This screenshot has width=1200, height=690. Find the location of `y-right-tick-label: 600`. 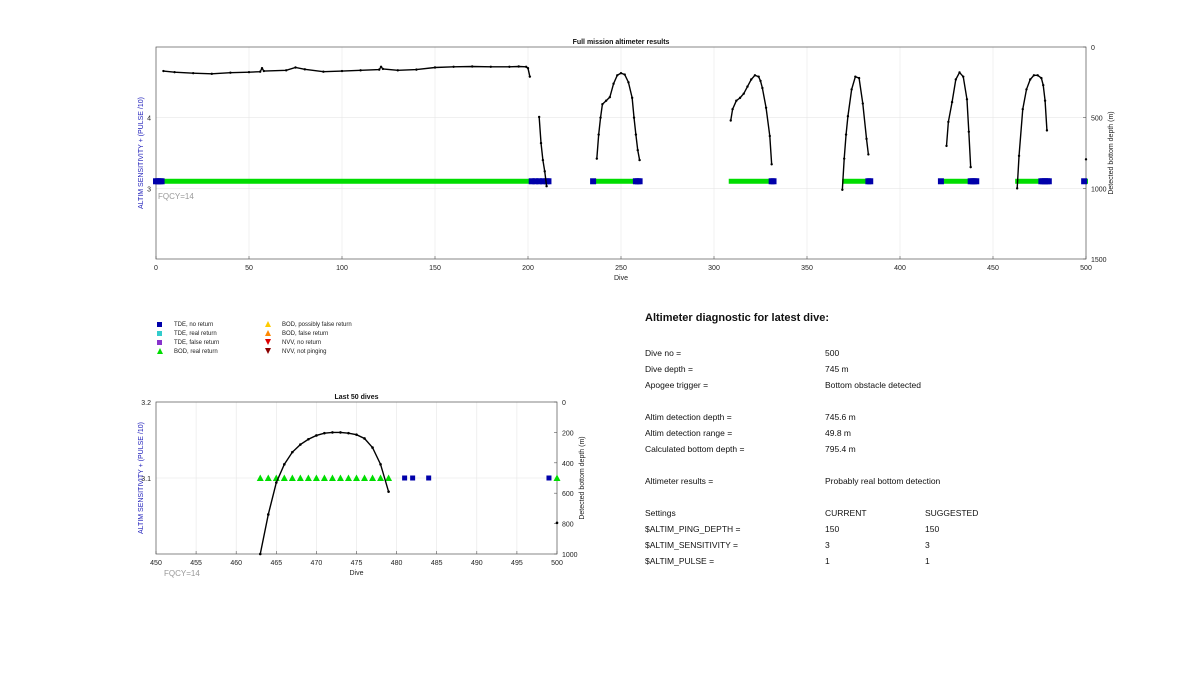

y-right-tick-label: 600 is located at coordinates (568, 494).